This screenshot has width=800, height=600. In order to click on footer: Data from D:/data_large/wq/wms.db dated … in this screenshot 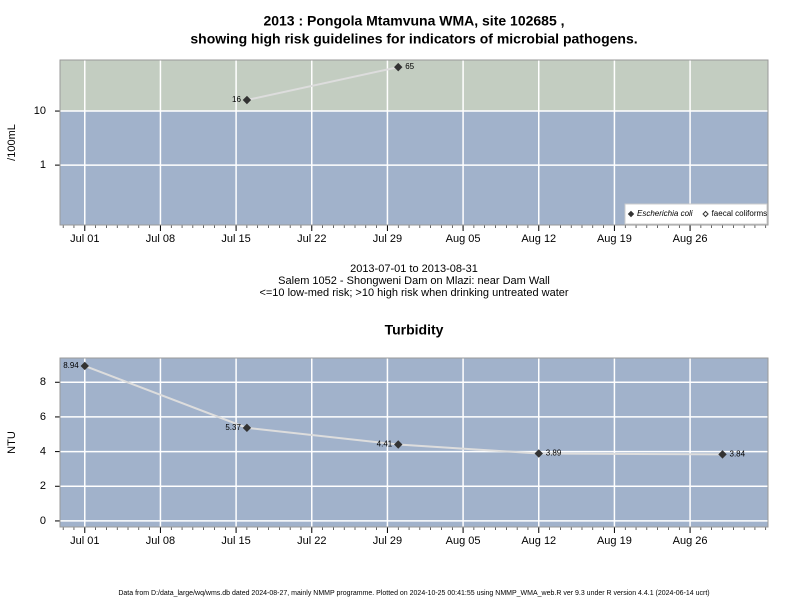, I will do `click(413, 593)`.